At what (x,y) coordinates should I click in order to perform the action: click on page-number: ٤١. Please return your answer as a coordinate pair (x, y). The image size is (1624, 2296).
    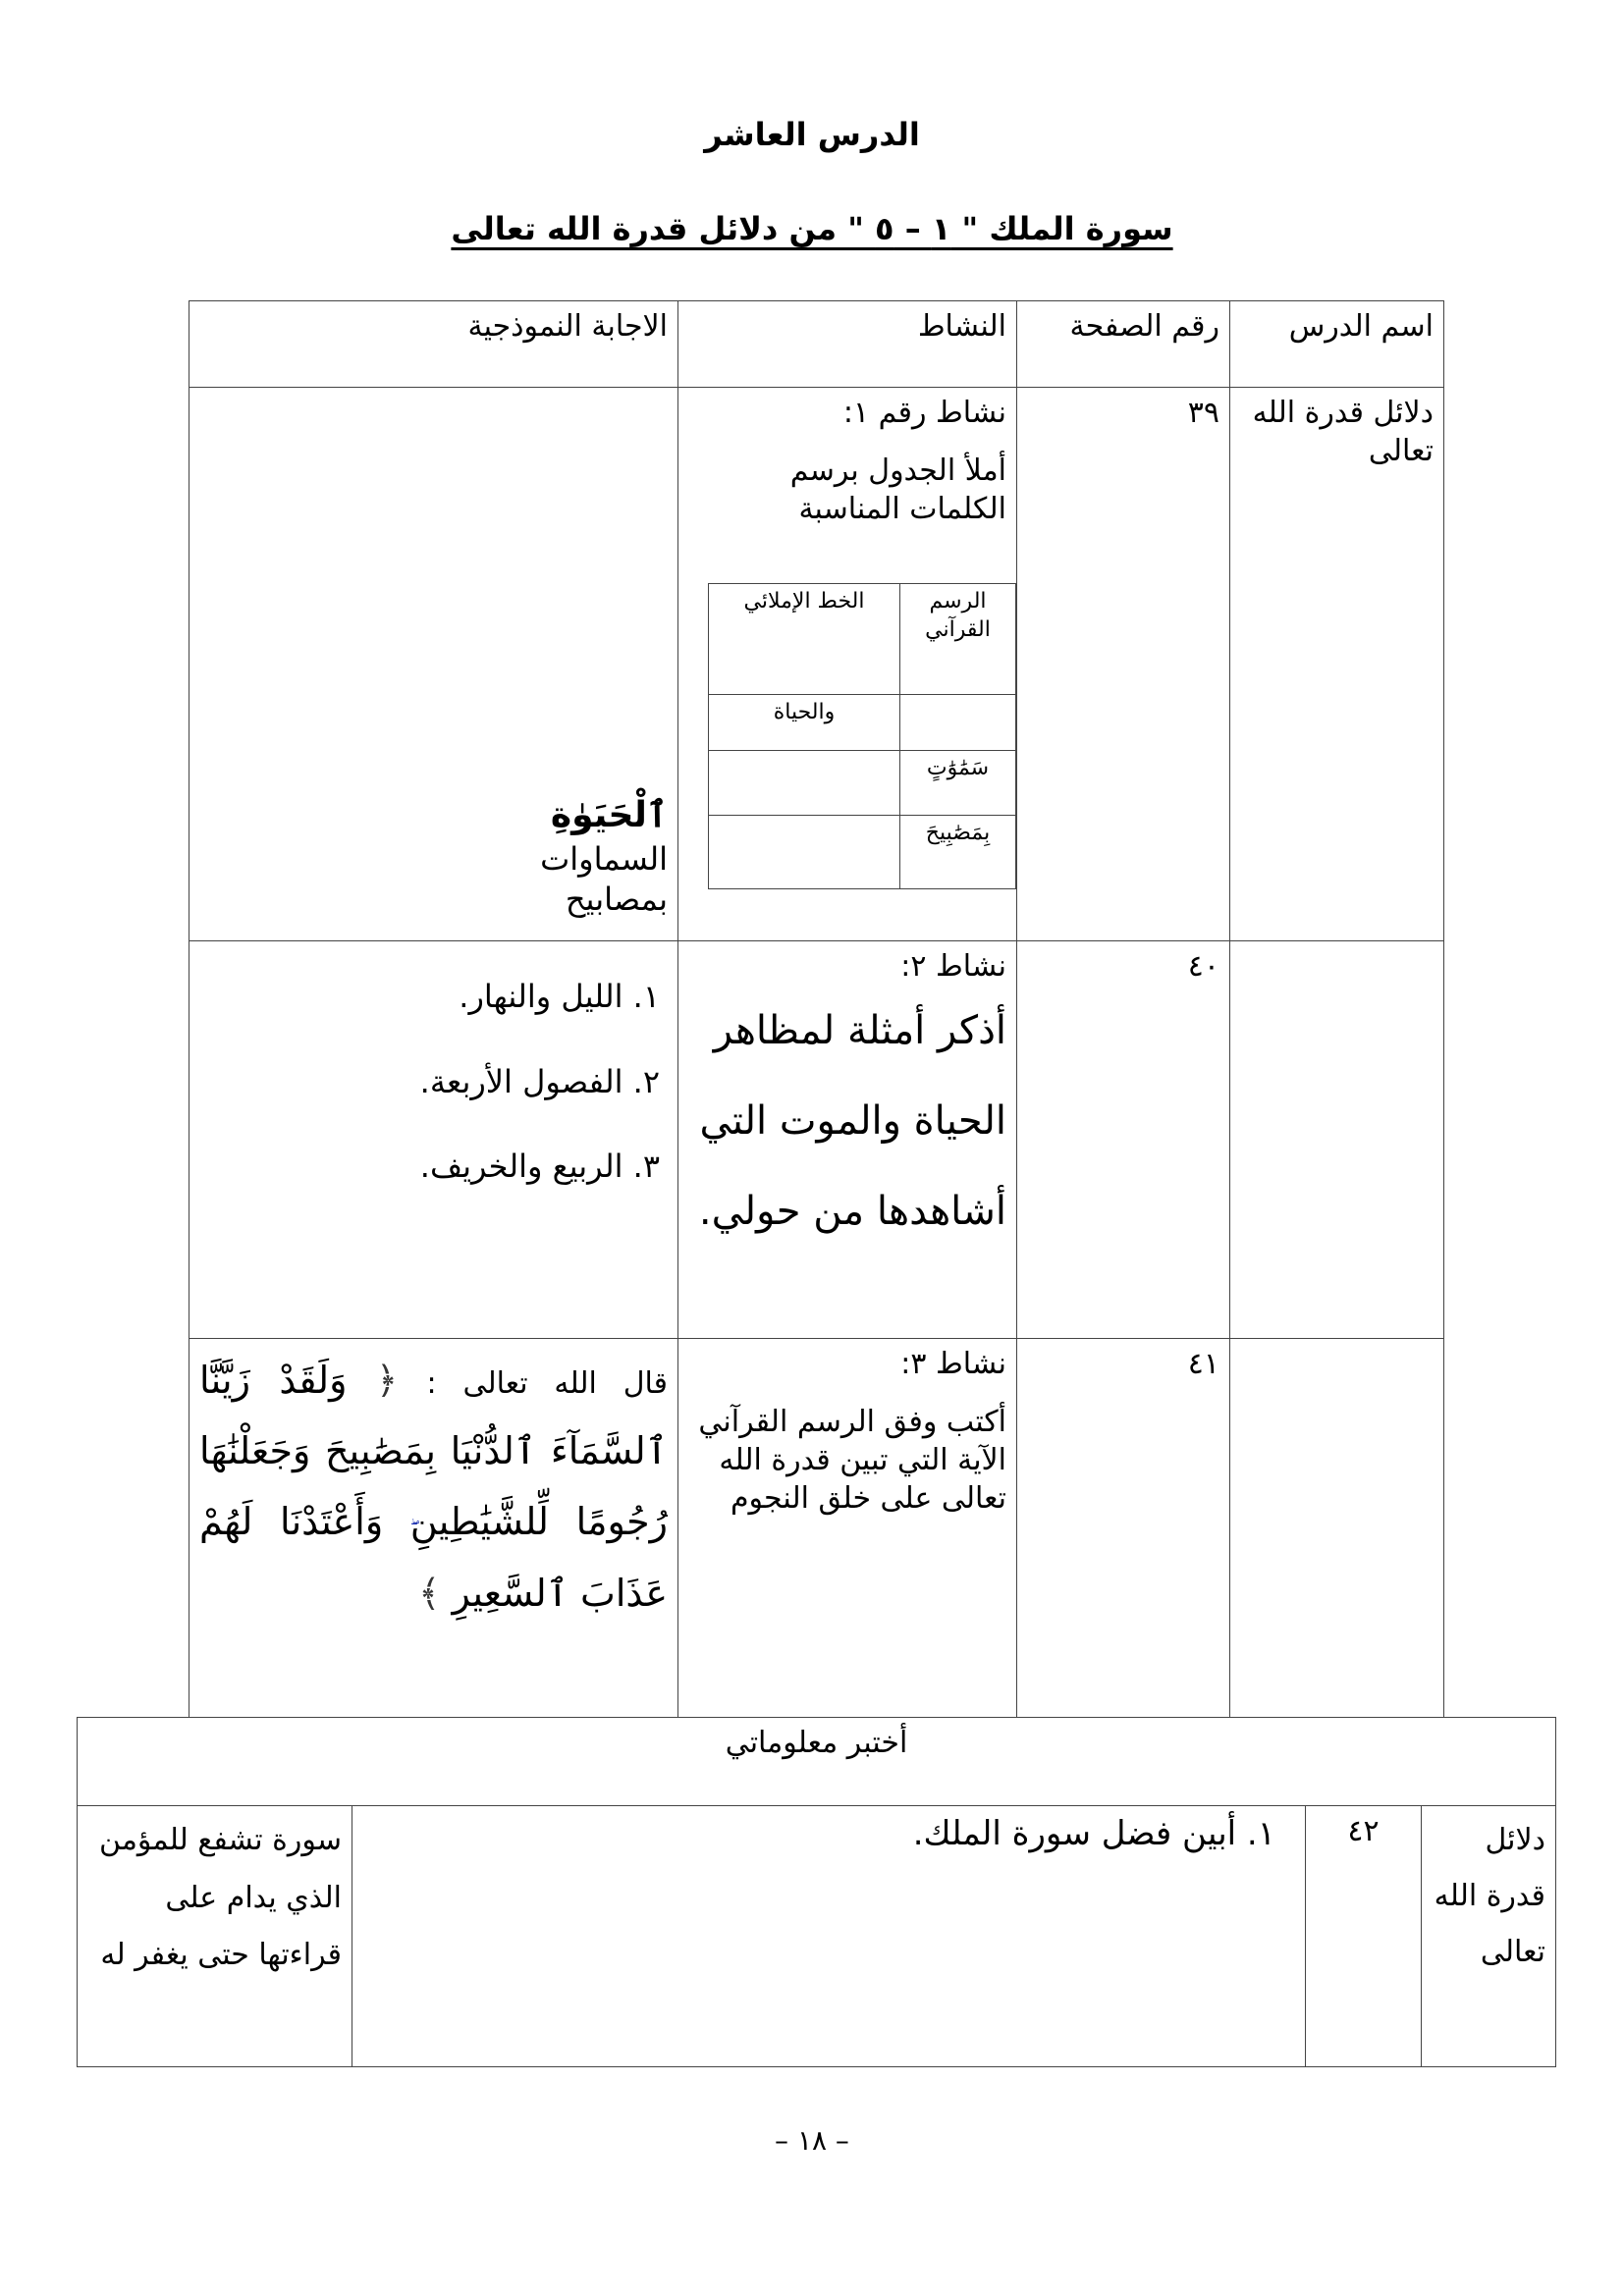
    Looking at the image, I should click on (1123, 1528).